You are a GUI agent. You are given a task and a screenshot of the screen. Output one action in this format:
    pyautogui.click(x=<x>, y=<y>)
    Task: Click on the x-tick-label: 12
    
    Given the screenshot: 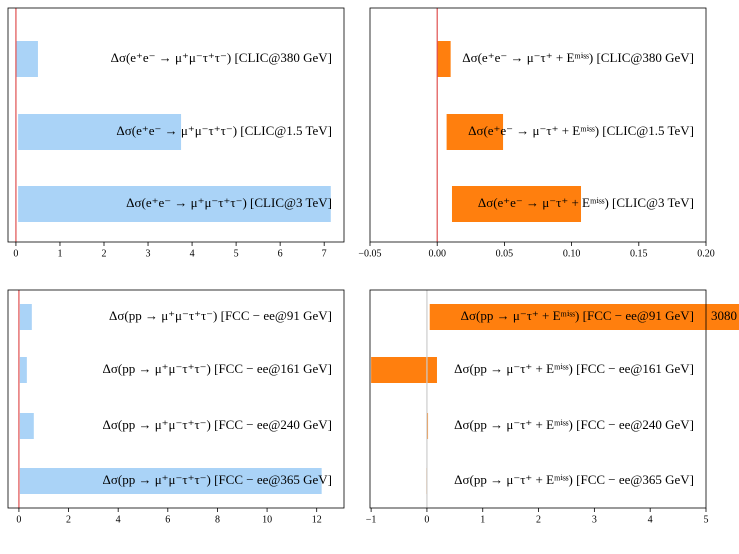 What is the action you would take?
    pyautogui.click(x=317, y=519)
    